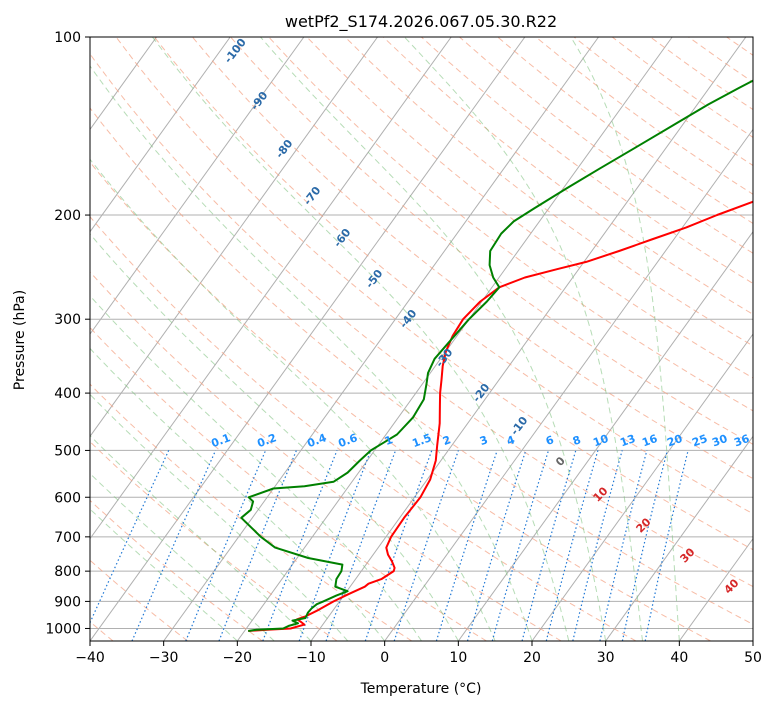 This screenshot has height=708, width=775. I want to click on y-tick-label: 100, so click(67, 38).